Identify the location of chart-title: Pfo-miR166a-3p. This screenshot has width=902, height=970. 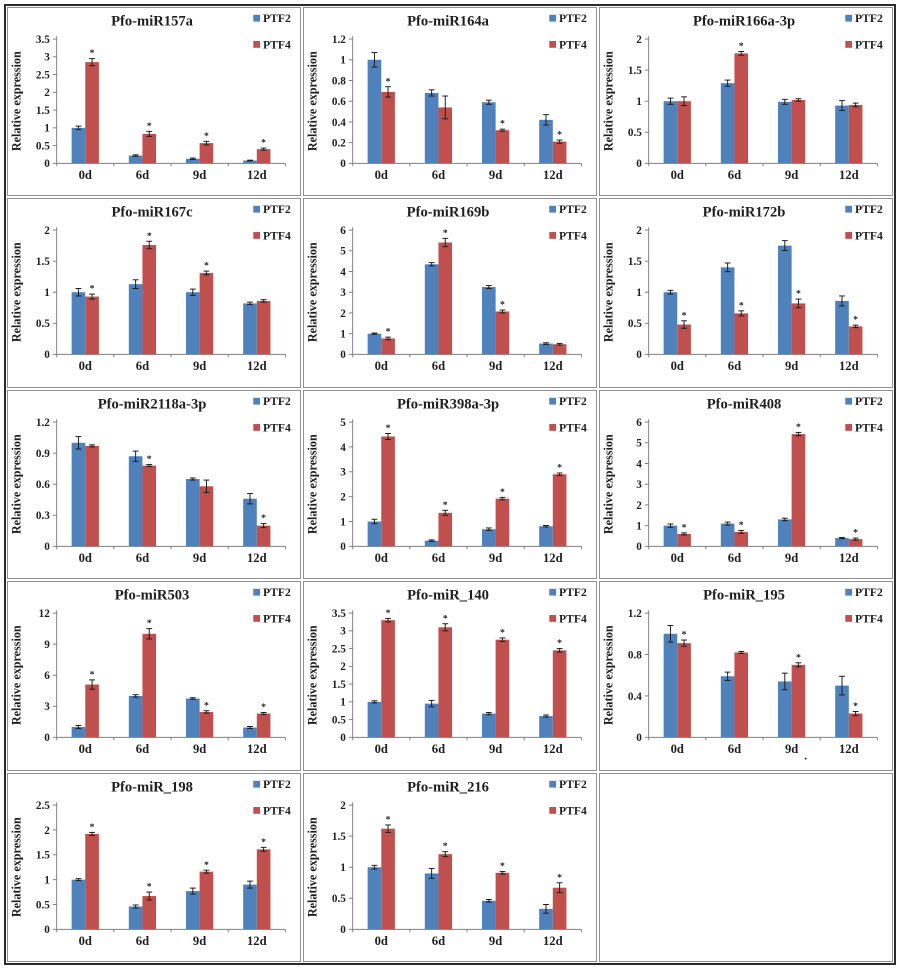
(744, 21).